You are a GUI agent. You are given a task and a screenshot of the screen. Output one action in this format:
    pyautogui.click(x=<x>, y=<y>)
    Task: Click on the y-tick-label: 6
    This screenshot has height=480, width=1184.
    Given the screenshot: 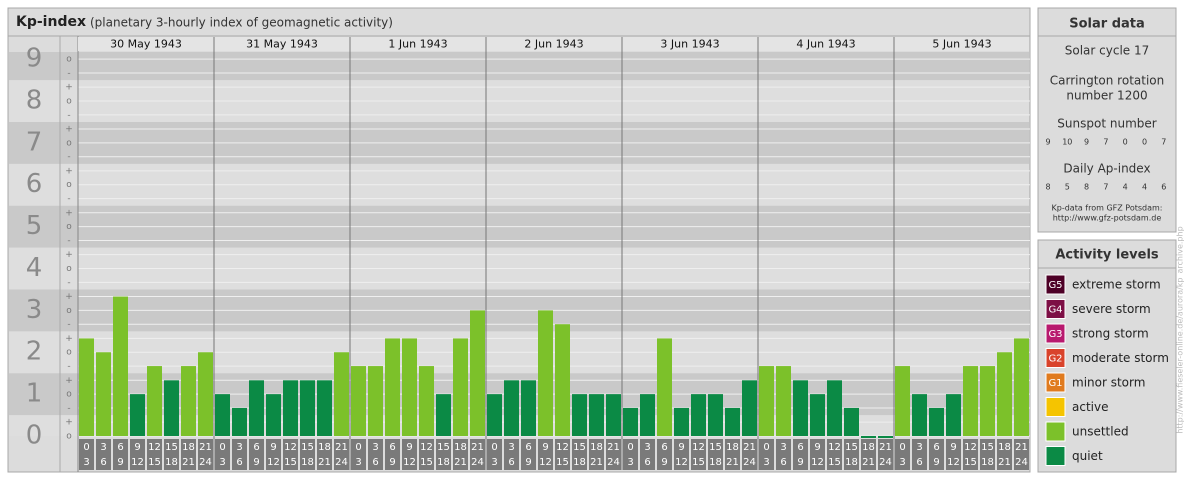 What is the action you would take?
    pyautogui.click(x=34, y=184)
    